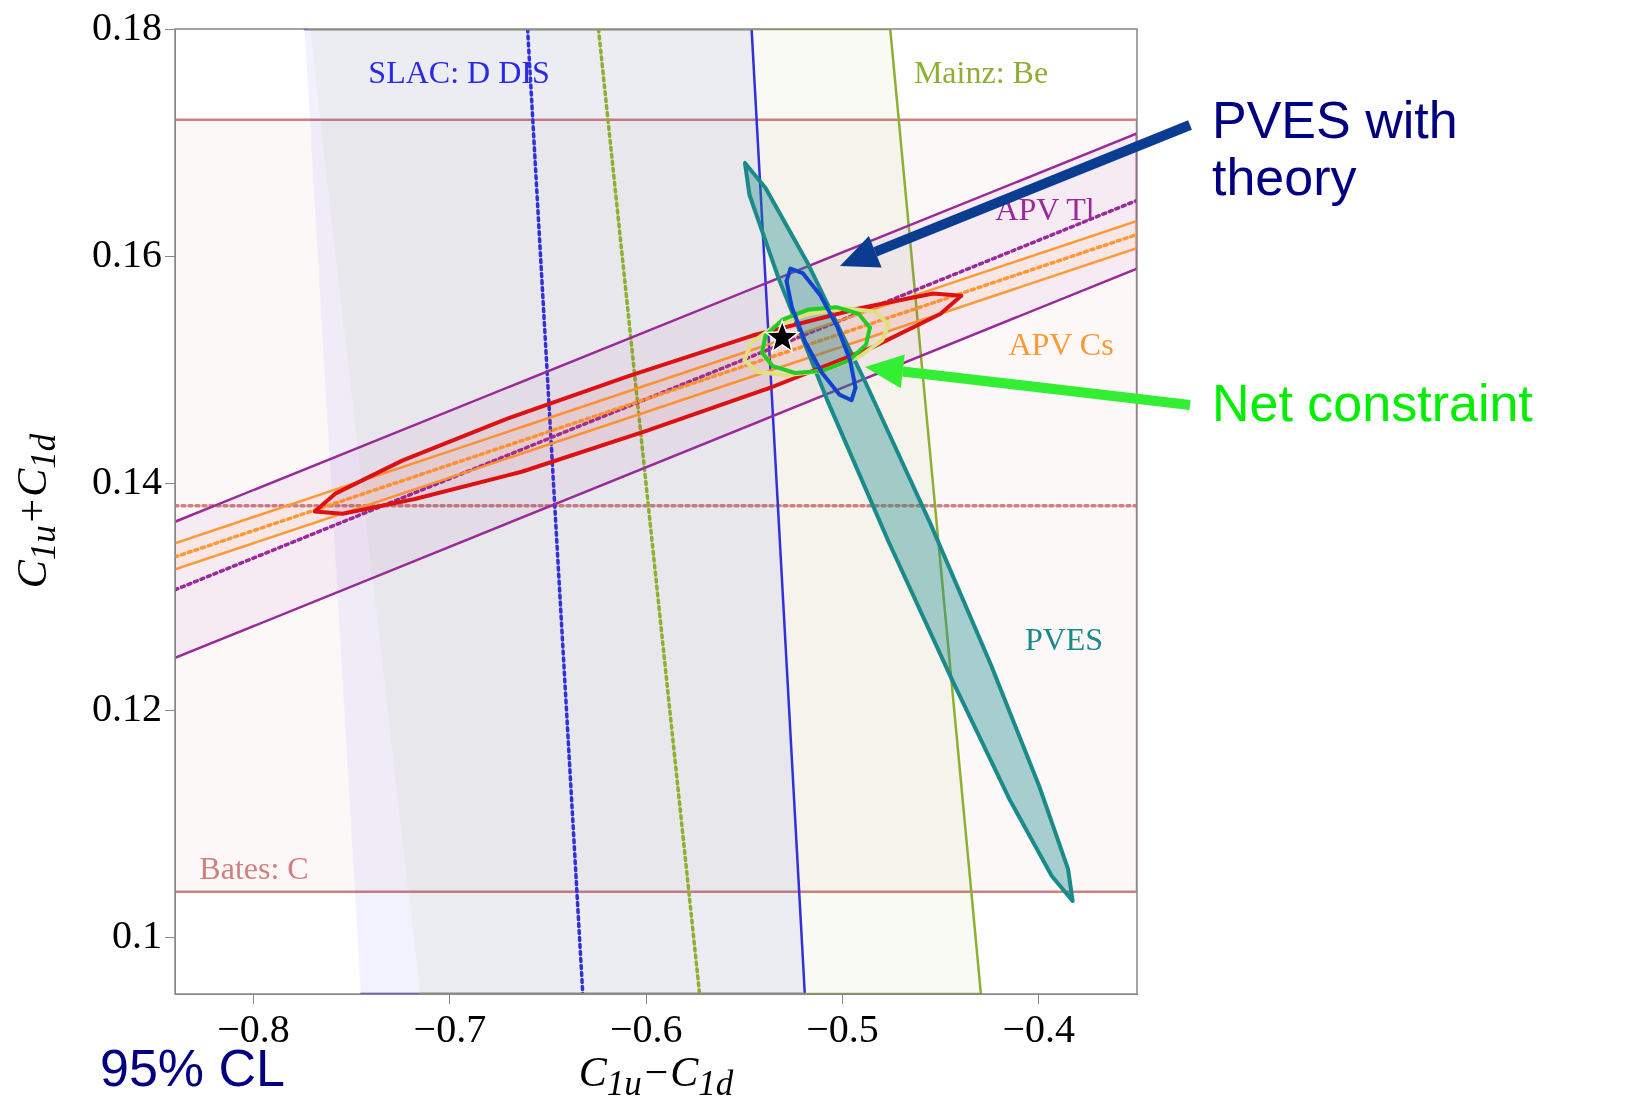  What do you see at coordinates (127, 26) in the screenshot?
I see `y-tick-label: 0.18` at bounding box center [127, 26].